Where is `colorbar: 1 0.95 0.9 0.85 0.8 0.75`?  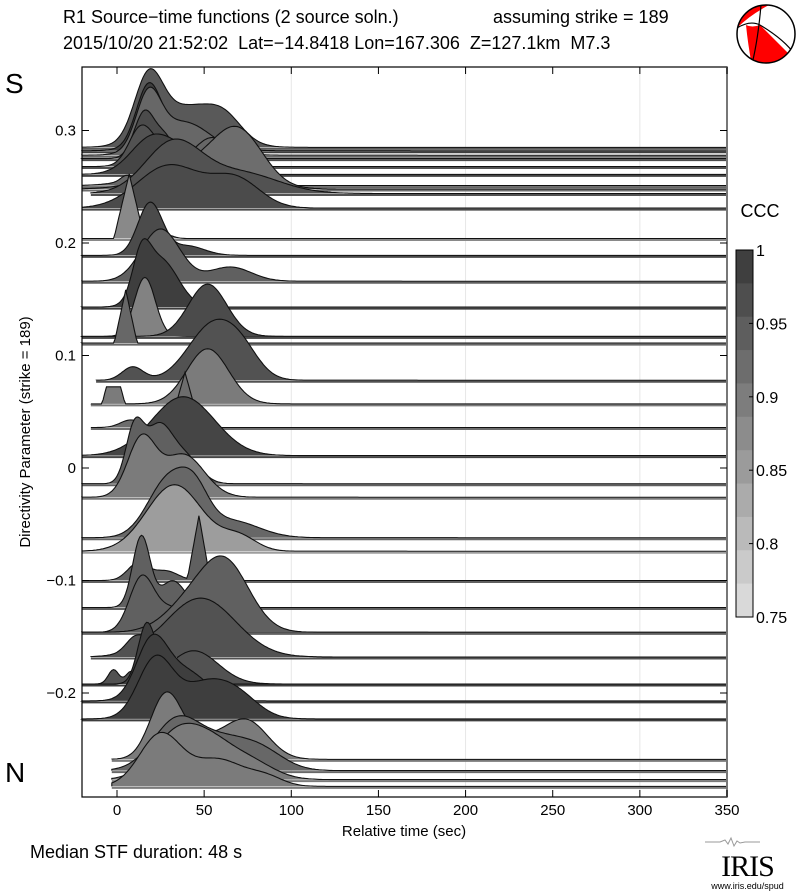 colorbar: 1 0.95 0.9 0.85 0.8 0.75 is located at coordinates (761, 435).